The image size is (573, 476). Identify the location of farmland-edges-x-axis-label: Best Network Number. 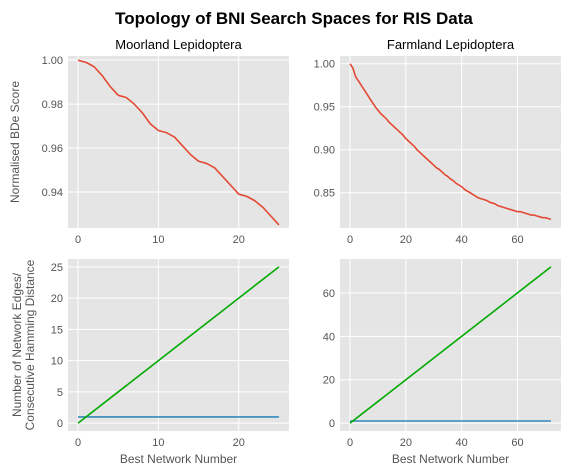
(450, 459).